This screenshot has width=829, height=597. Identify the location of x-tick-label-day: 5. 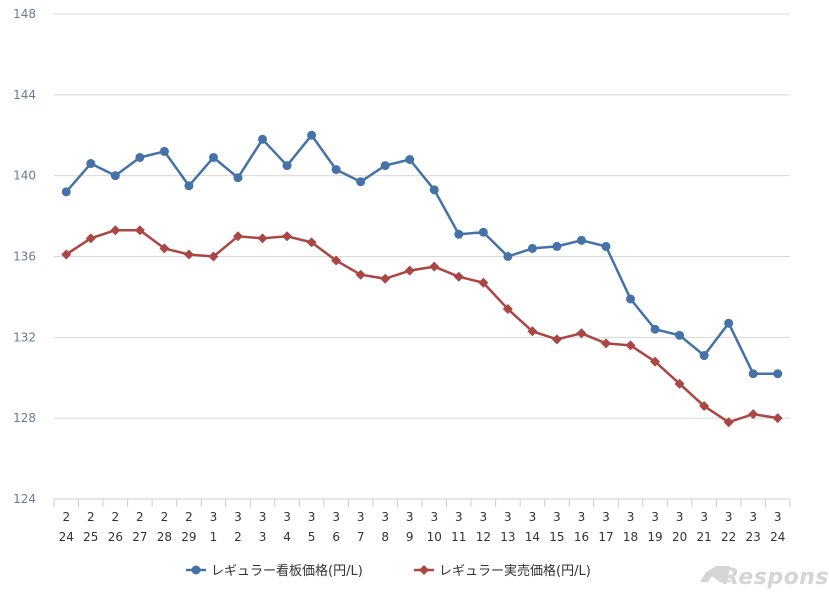
(312, 537).